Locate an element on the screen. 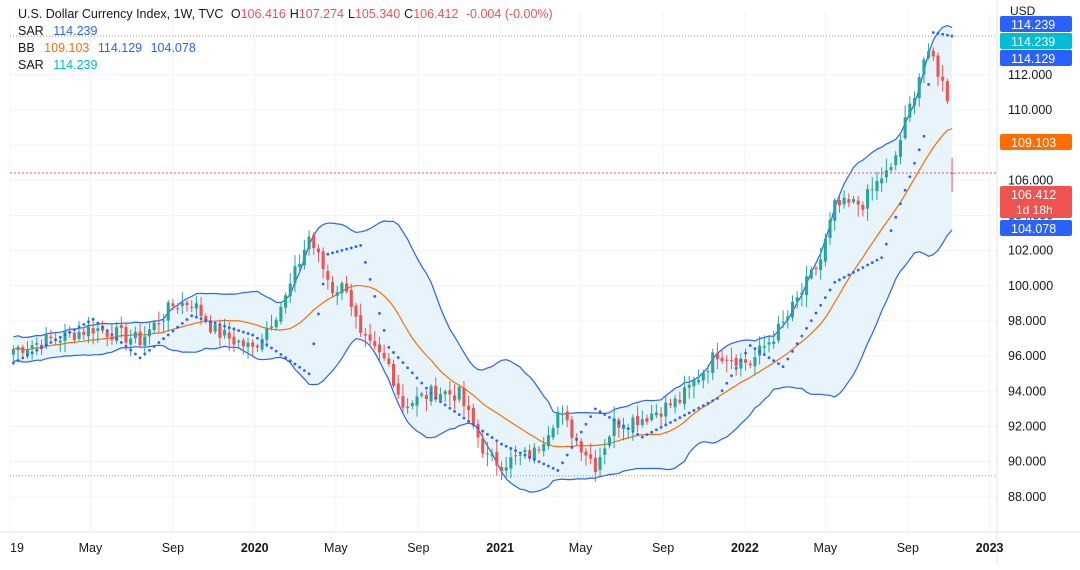  ohlc-h: H107.274 is located at coordinates (317, 14).